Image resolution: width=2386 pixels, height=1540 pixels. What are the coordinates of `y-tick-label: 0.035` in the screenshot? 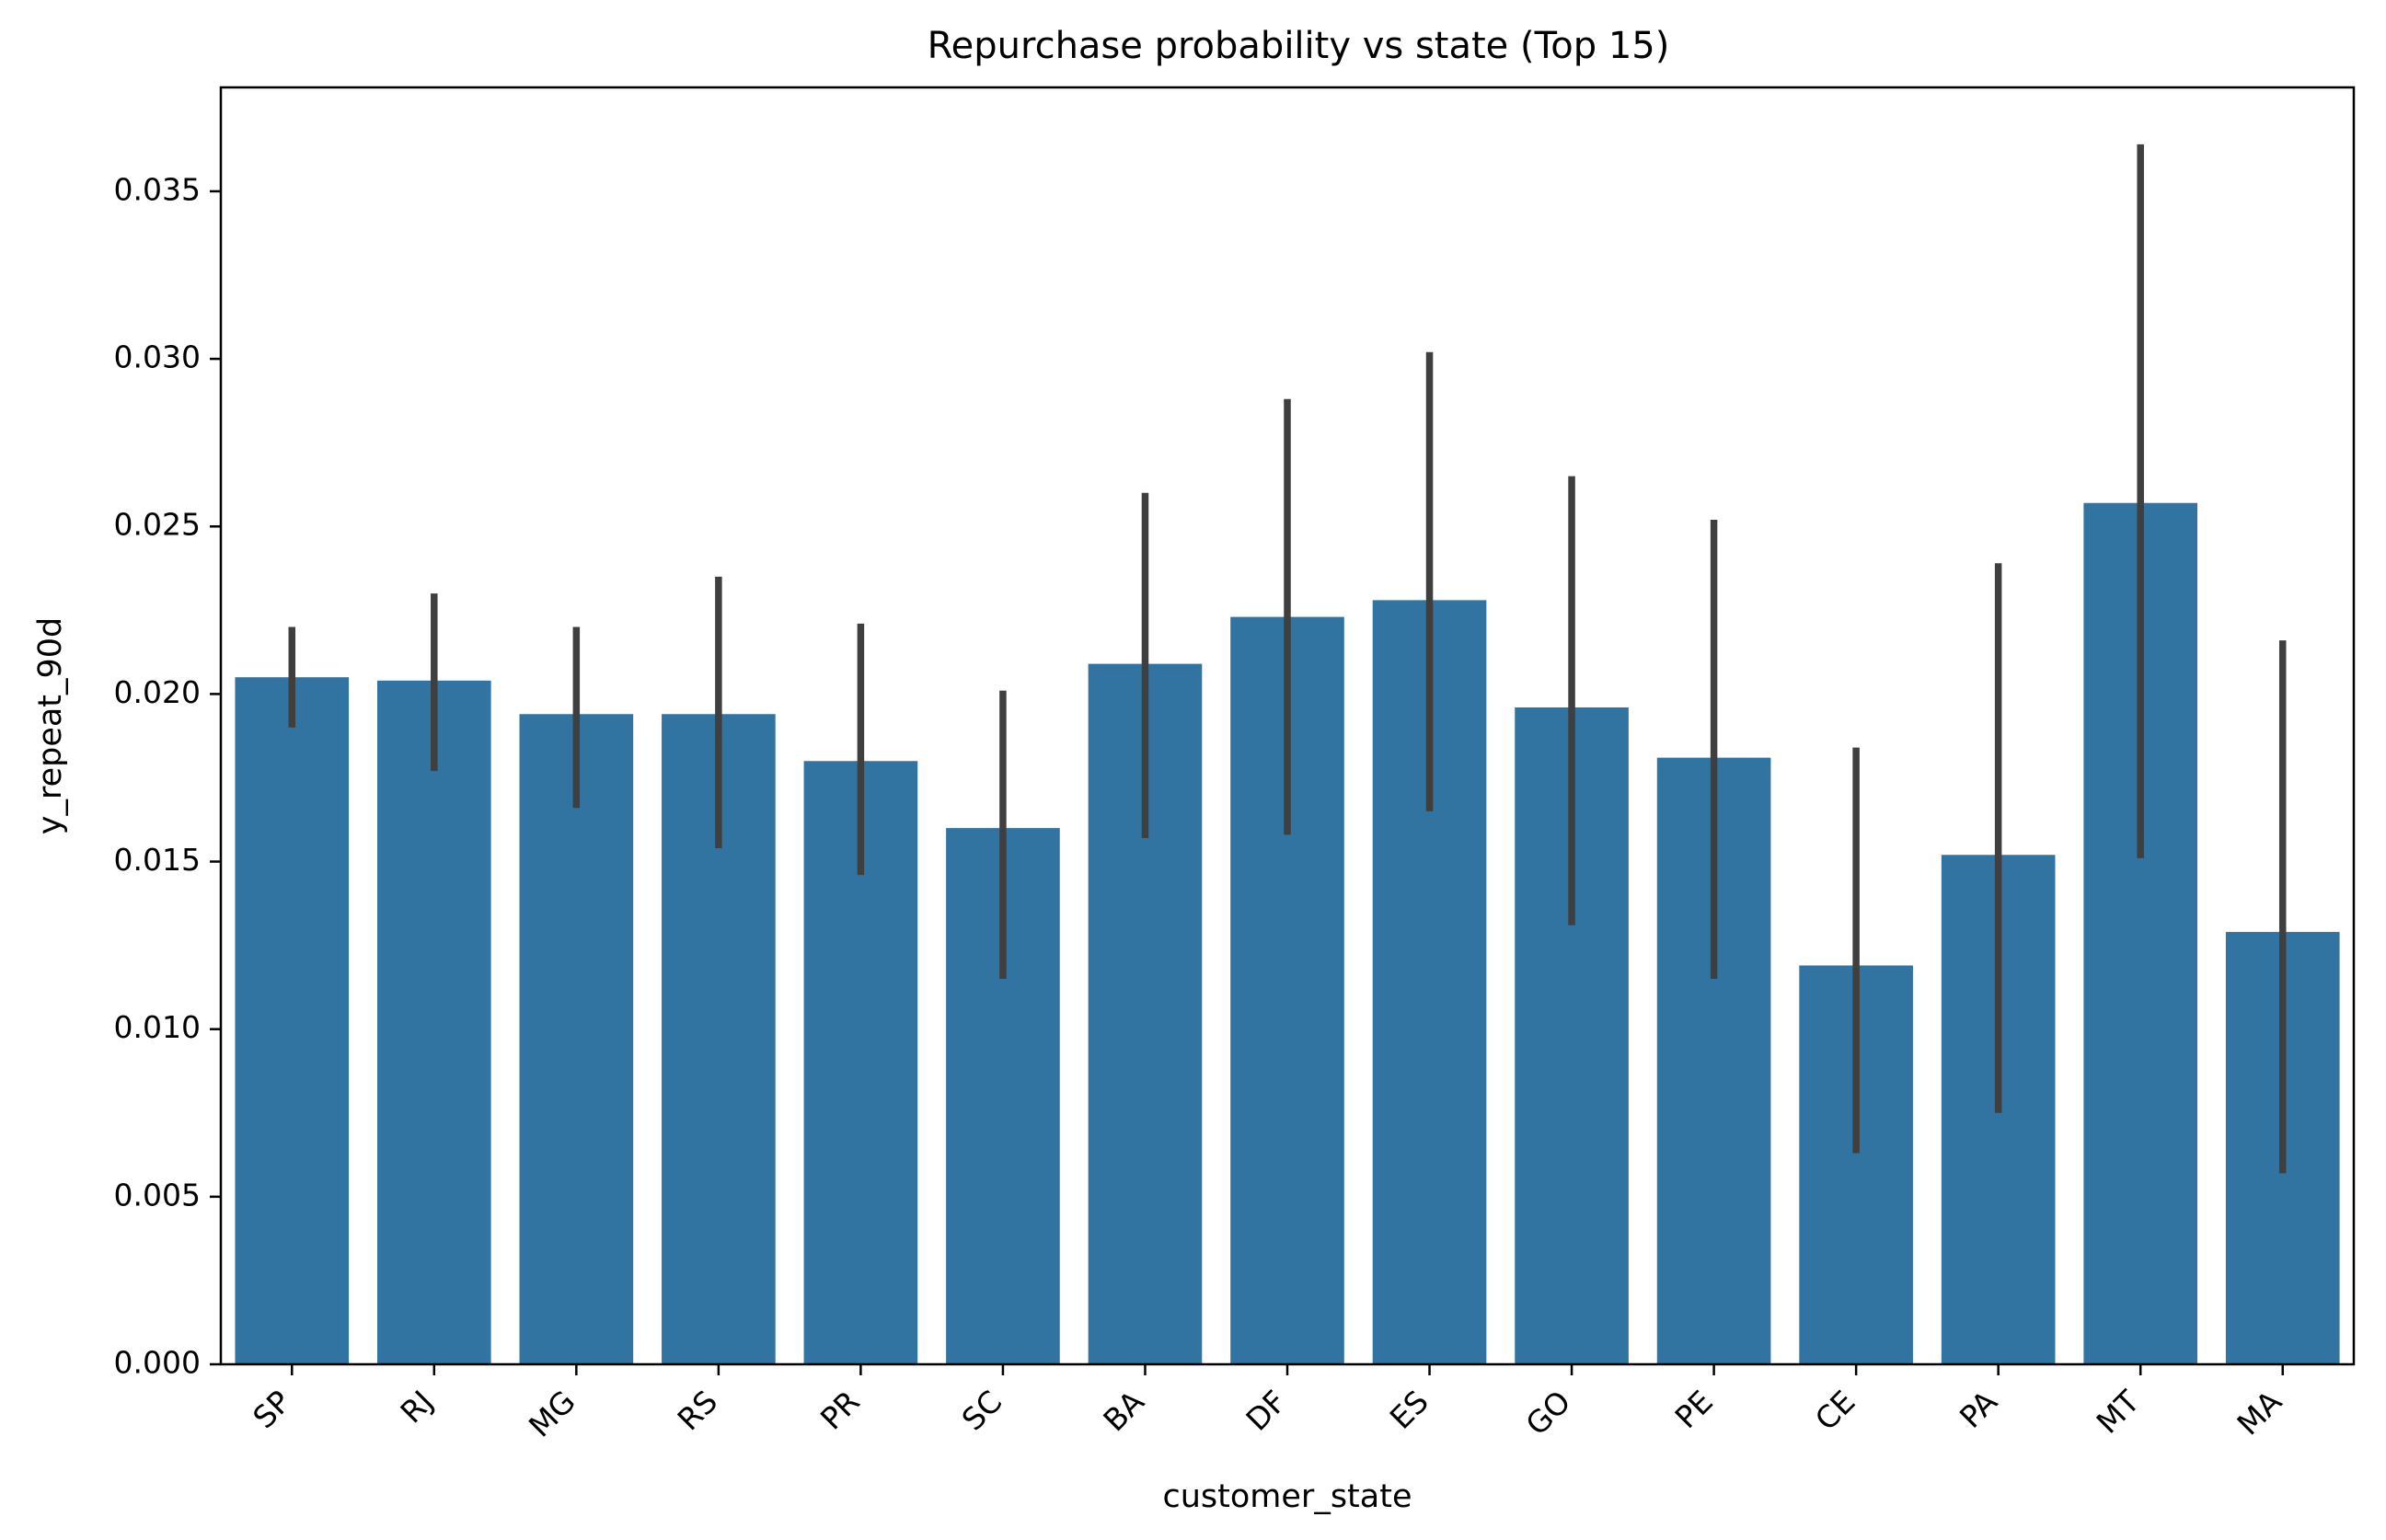 It's located at (157, 189).